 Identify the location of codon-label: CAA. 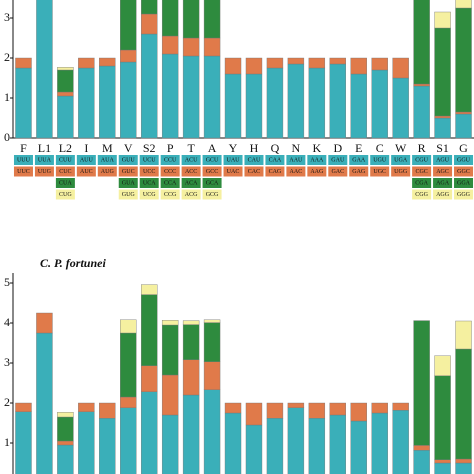
(275, 160).